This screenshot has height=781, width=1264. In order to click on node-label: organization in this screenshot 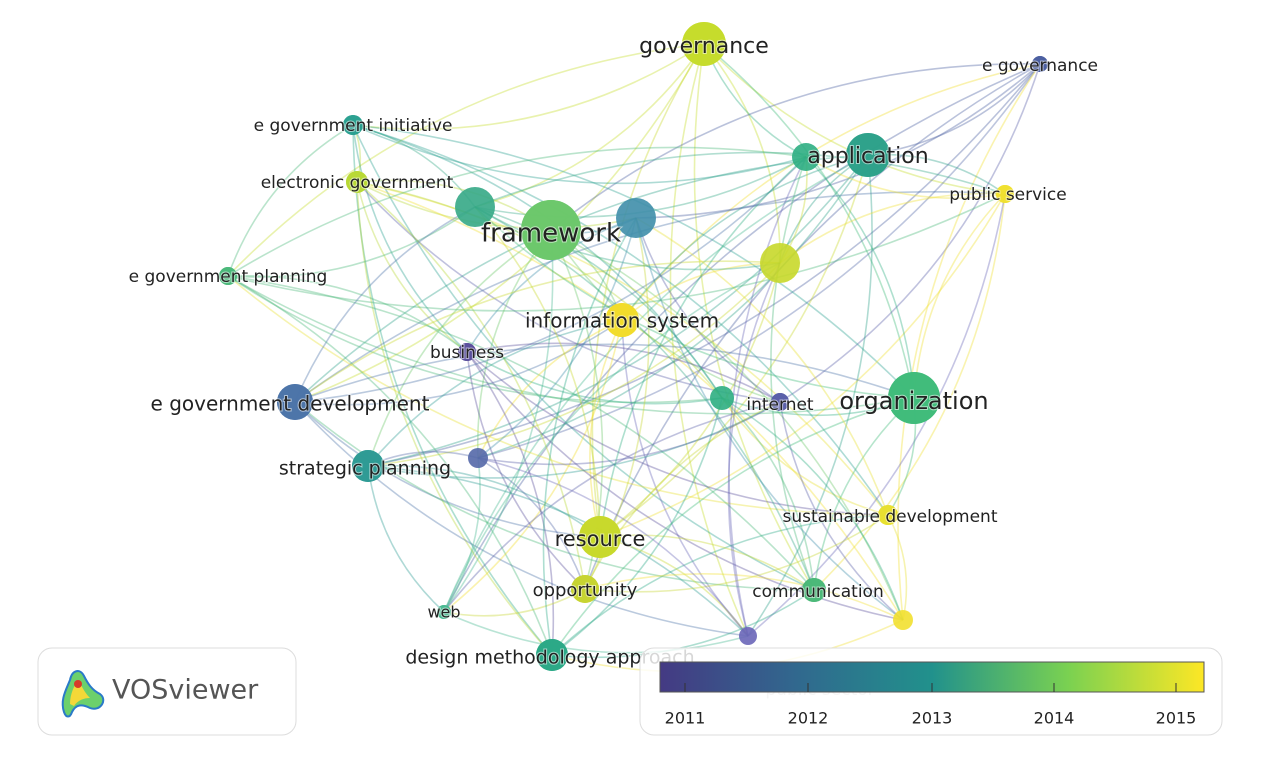, I will do `click(913, 401)`.